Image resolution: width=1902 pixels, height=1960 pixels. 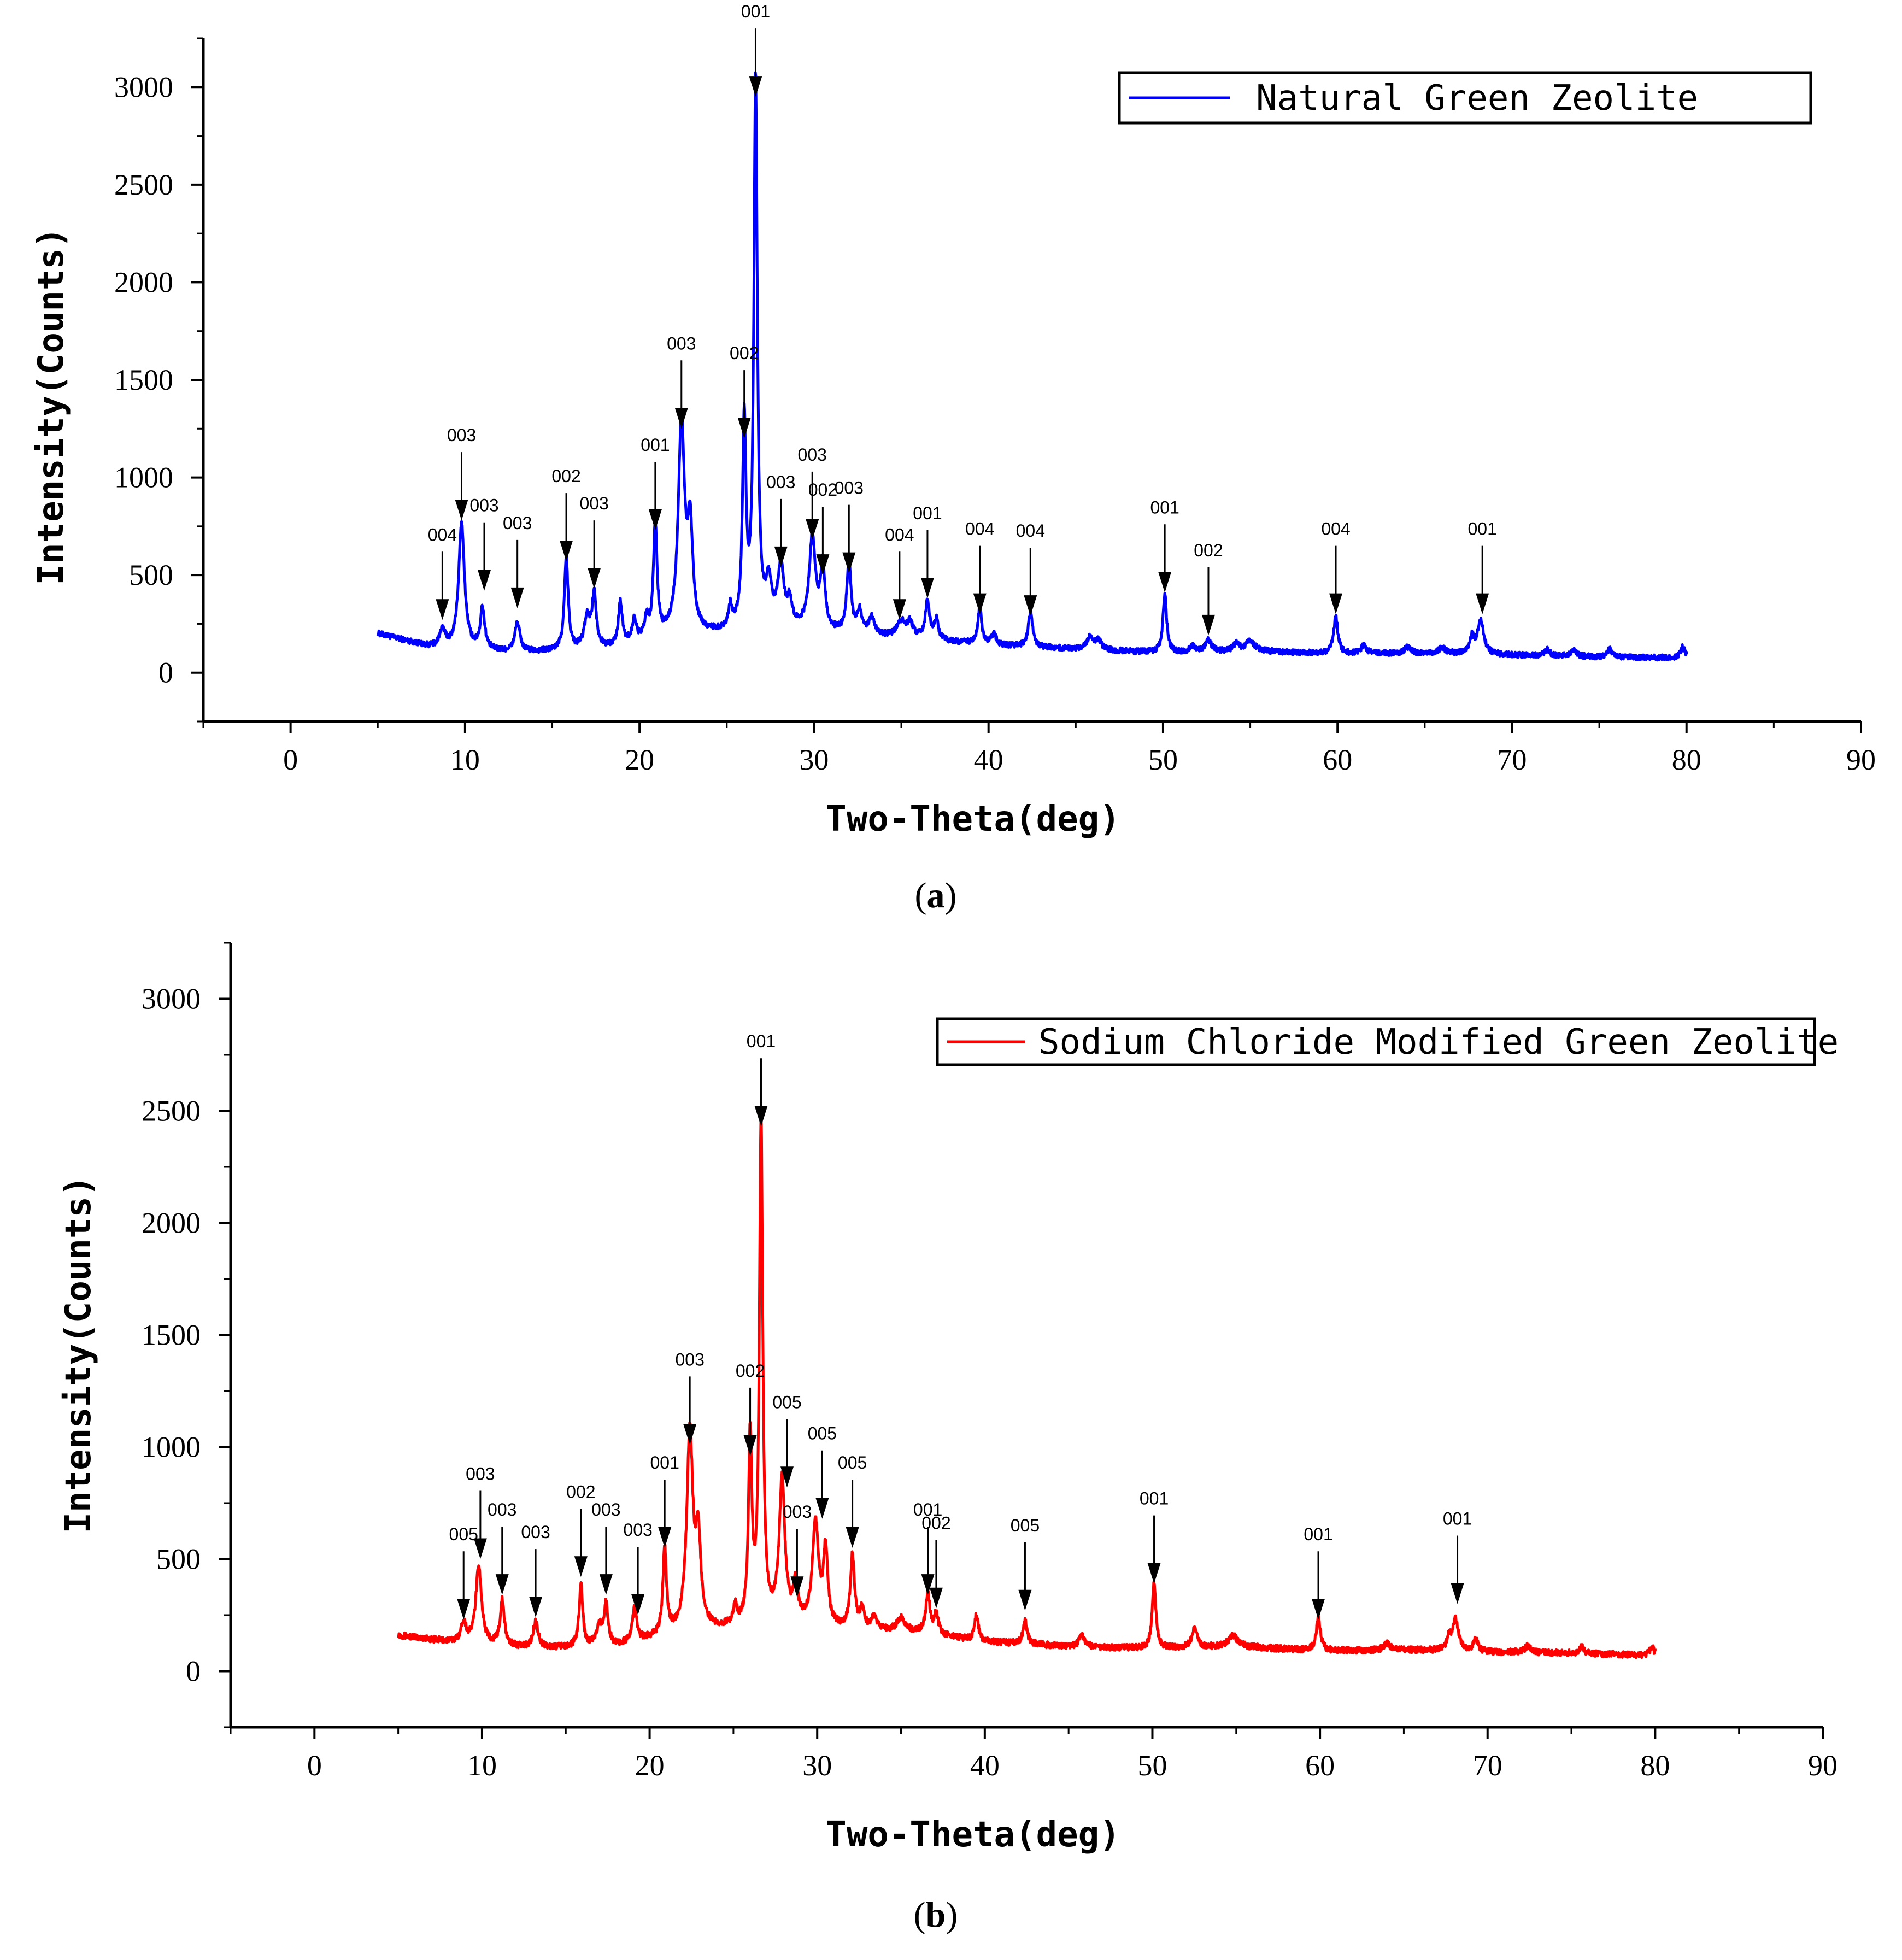 I want to click on y-tick-label: 0, so click(x=165, y=672).